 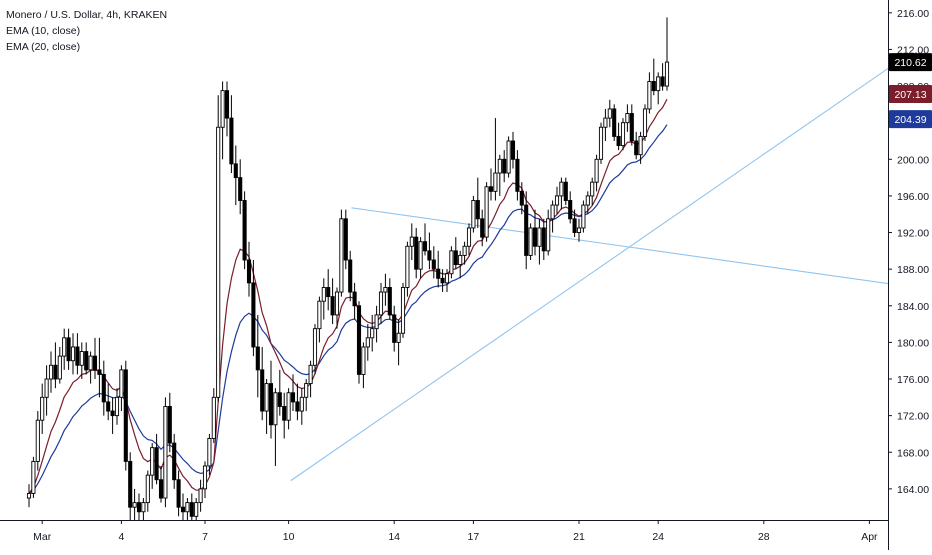 I want to click on x-tick-label: 14, so click(x=394, y=537).